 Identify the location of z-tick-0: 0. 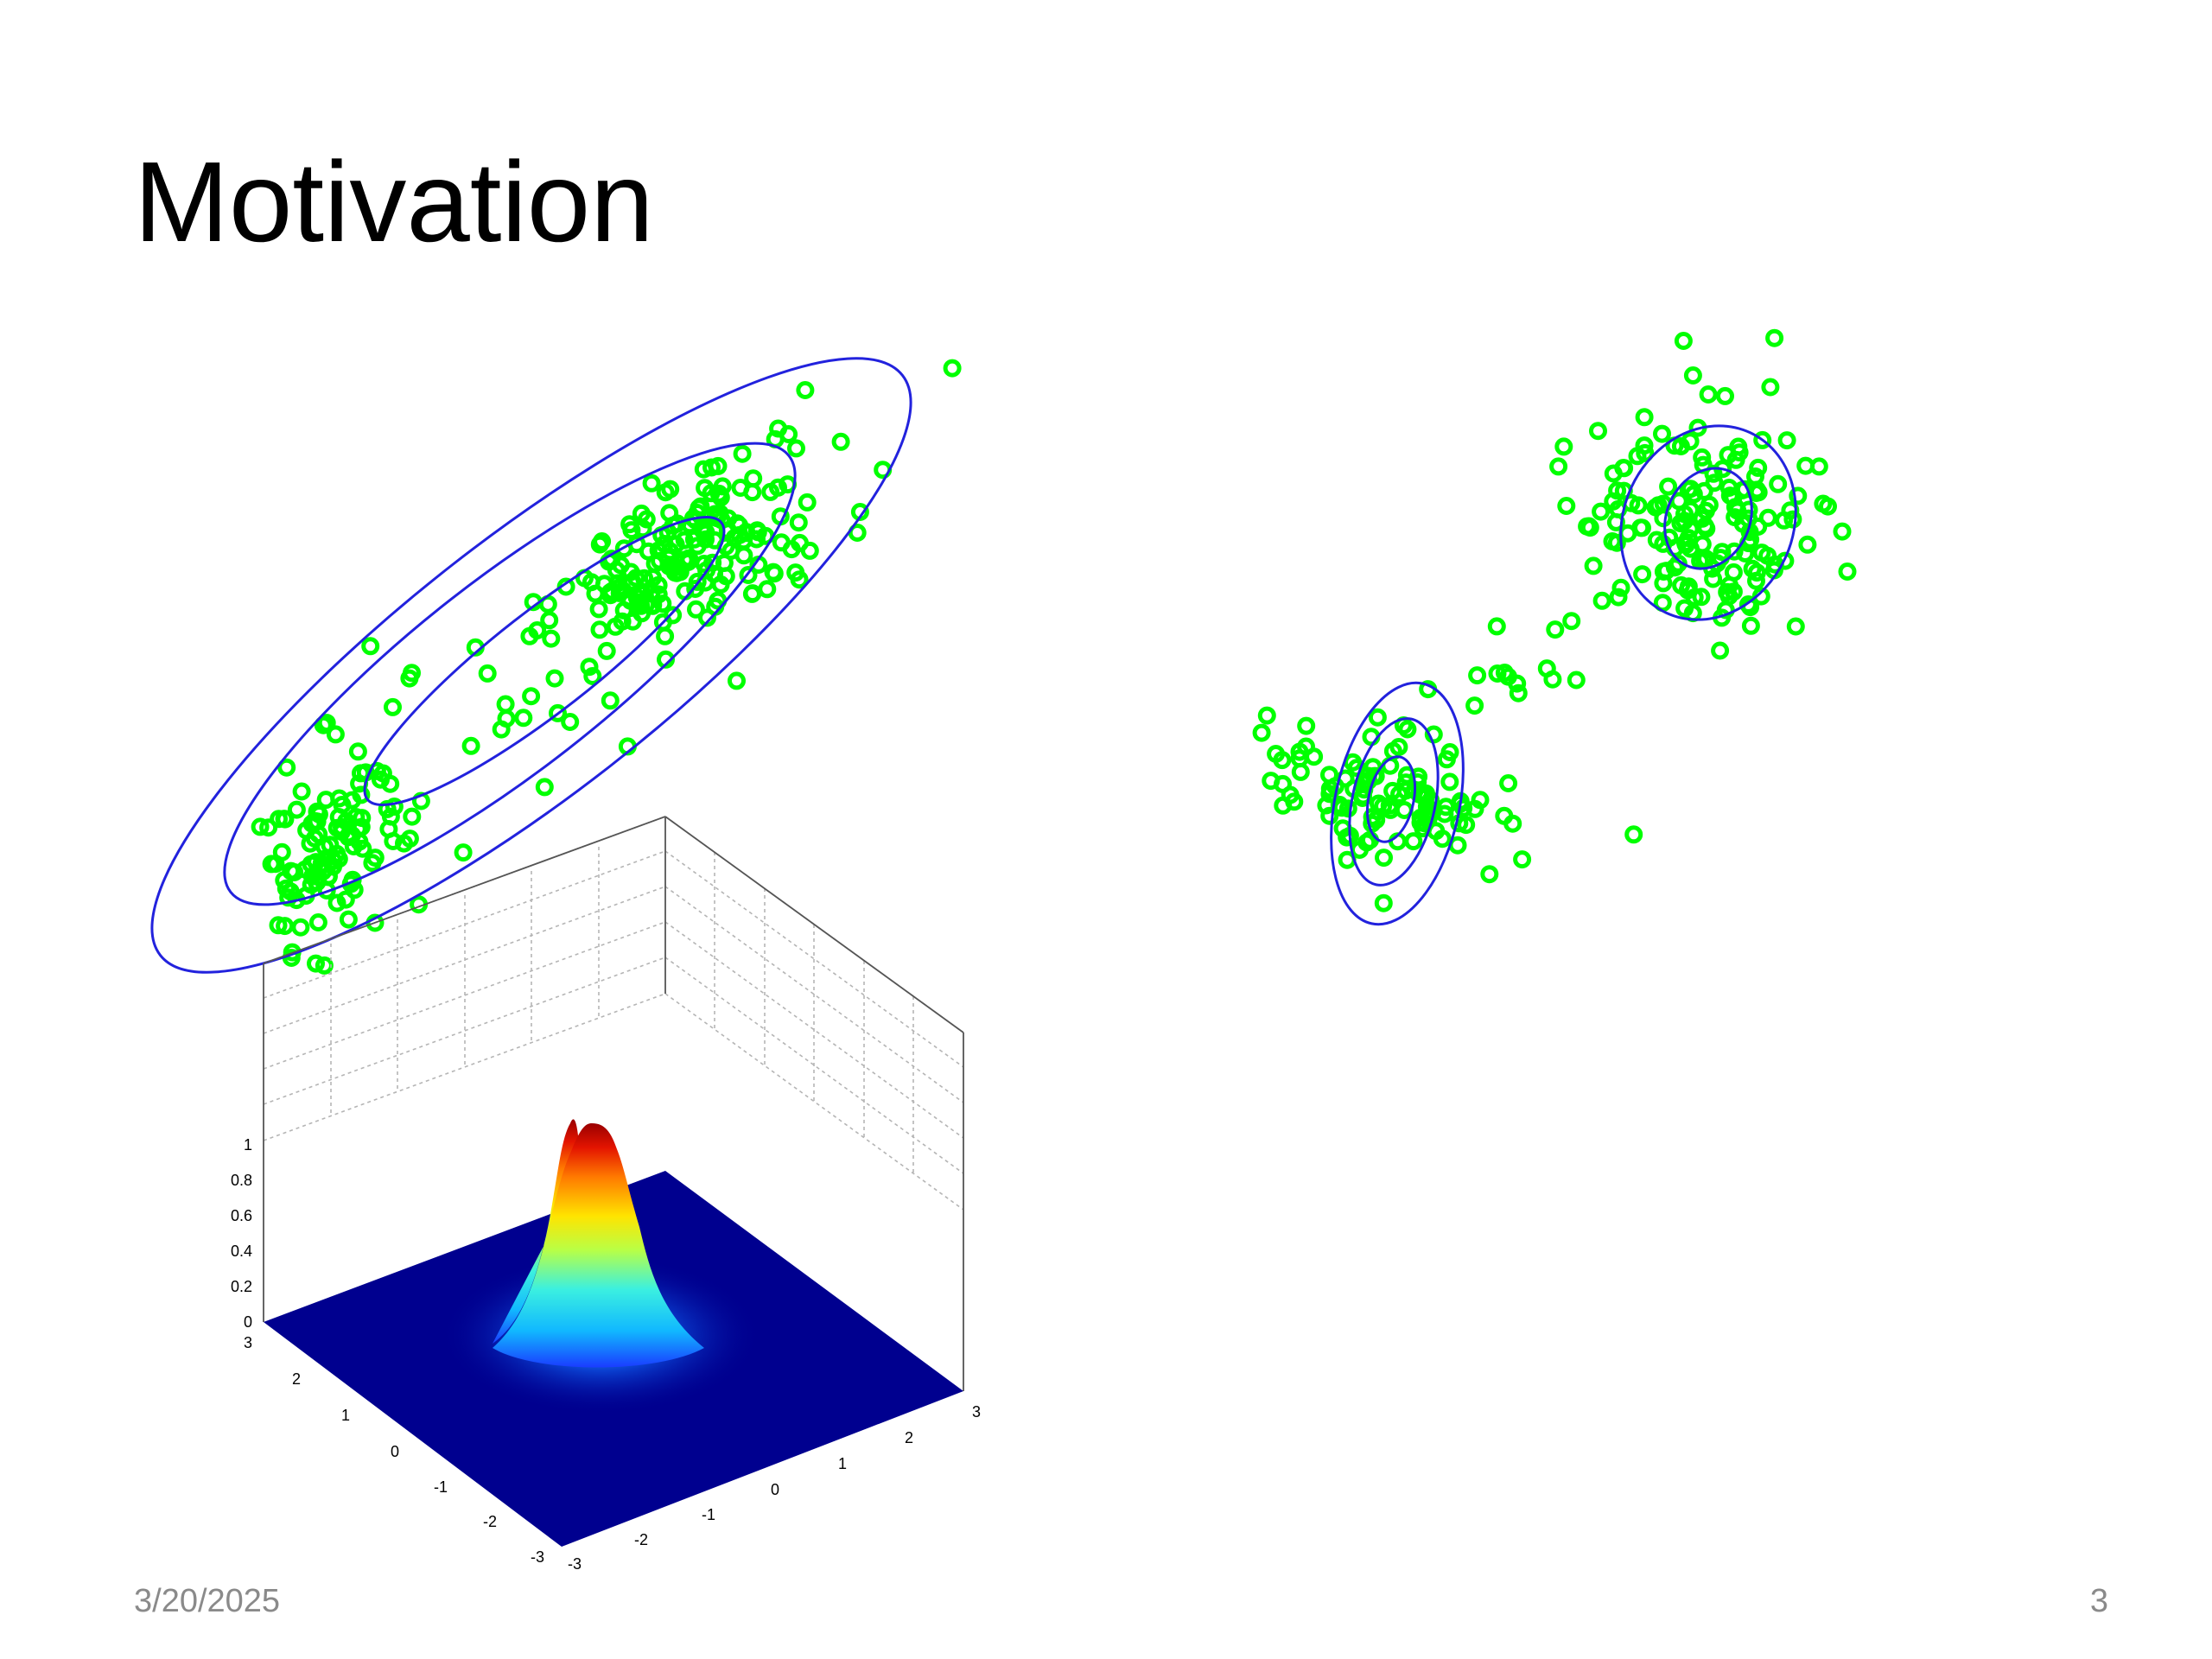
(248, 1322).